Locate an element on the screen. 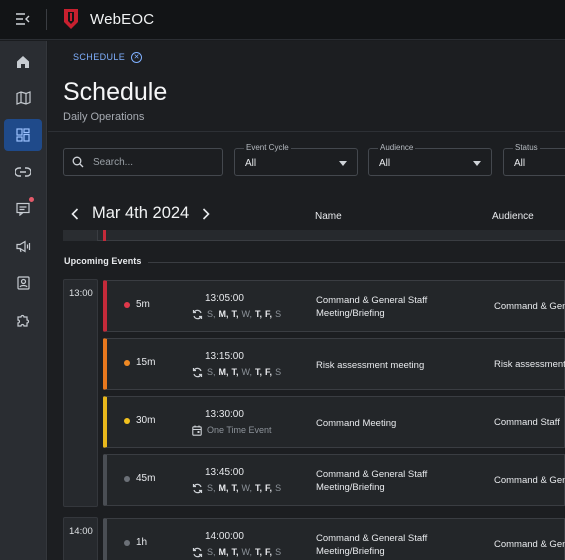 This screenshot has height=560, width=565. megaphone-icon is located at coordinates (22, 246).